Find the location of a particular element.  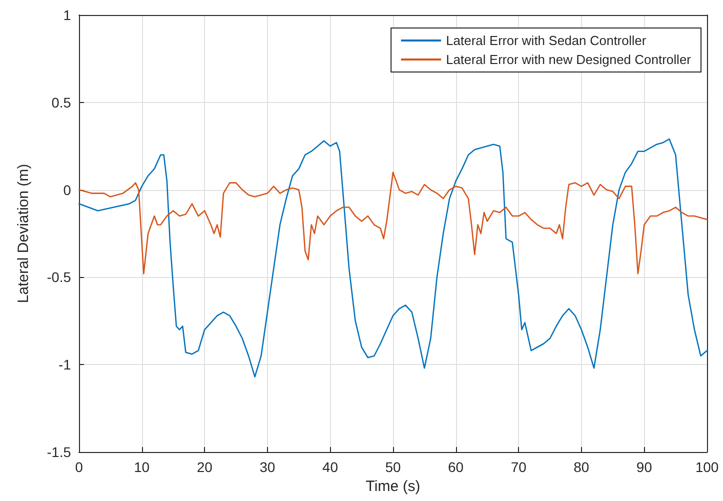

y-axis-title: Lateral Deviation (m) is located at coordinates (23, 234).